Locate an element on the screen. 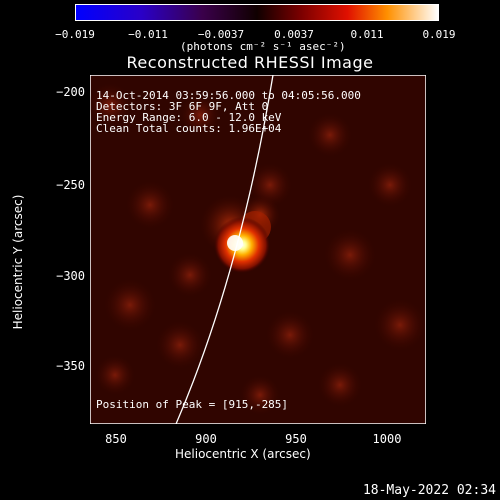  colorbar-tick: 0.0037 is located at coordinates (294, 34).